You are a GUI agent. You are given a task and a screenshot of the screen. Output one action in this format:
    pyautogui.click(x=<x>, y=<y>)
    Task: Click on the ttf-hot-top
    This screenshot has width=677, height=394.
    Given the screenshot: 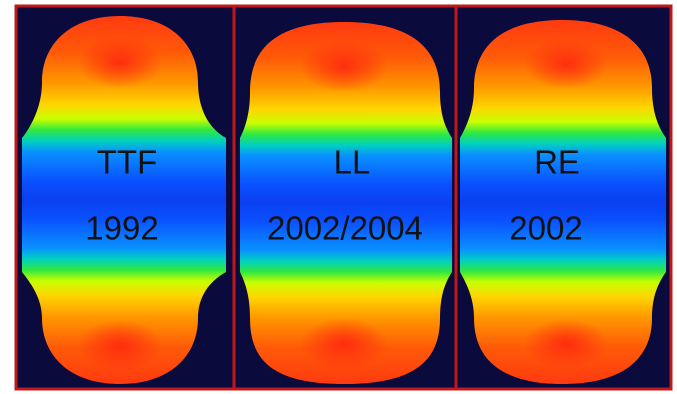 What is the action you would take?
    pyautogui.click(x=120, y=62)
    